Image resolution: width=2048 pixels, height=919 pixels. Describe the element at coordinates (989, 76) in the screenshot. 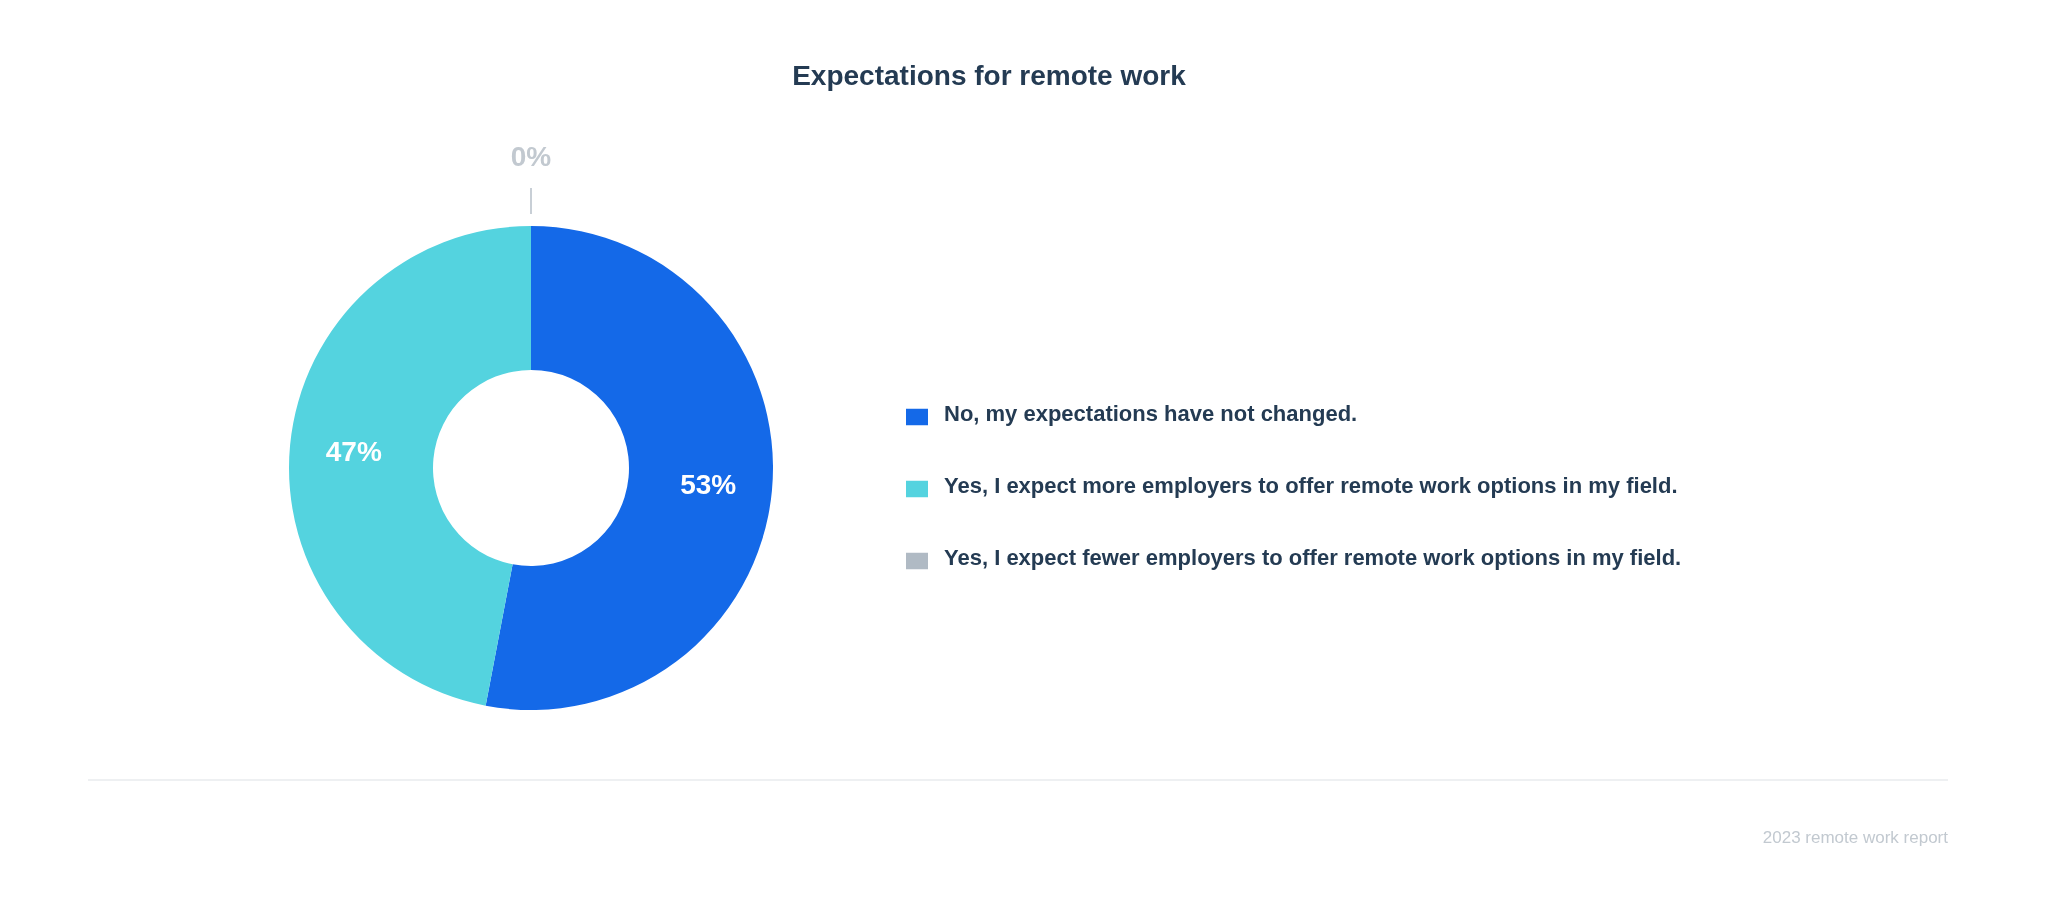

I see `chart-title: Expectations for remote work` at that location.